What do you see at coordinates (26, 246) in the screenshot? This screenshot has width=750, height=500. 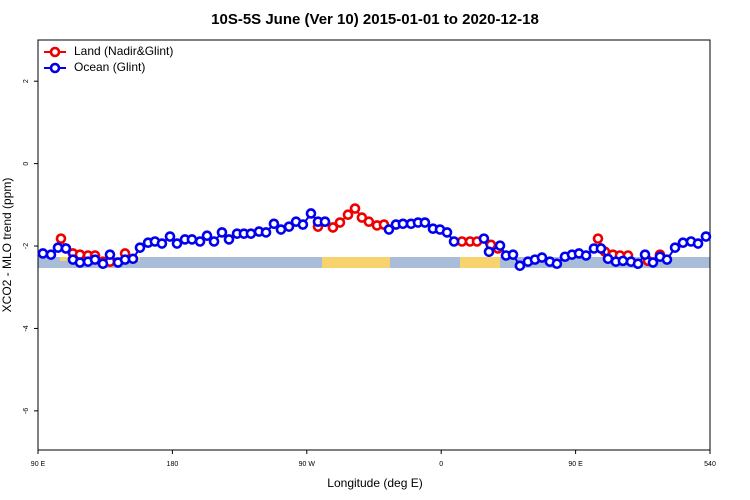 I see `y-tick-label: -2` at bounding box center [26, 246].